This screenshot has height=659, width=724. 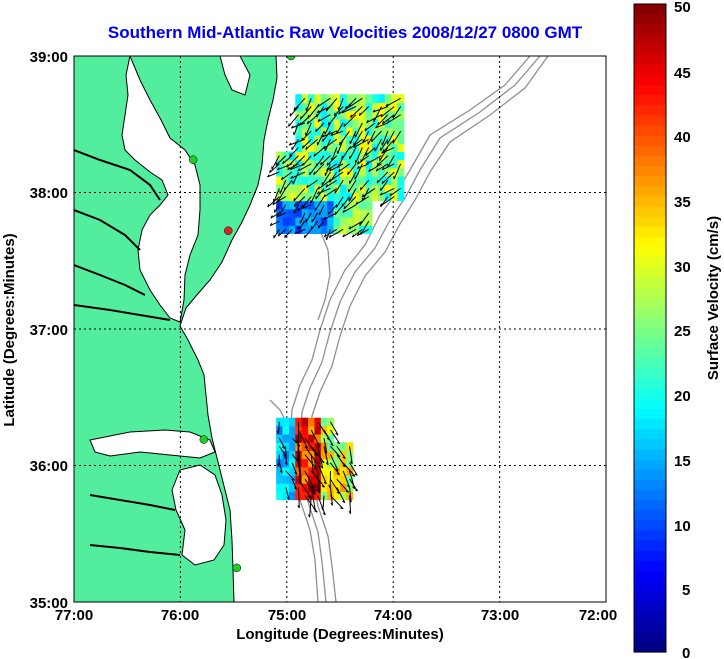 I want to click on y-axis-label: Latitude (Degrees:Minutes), so click(x=9, y=329).